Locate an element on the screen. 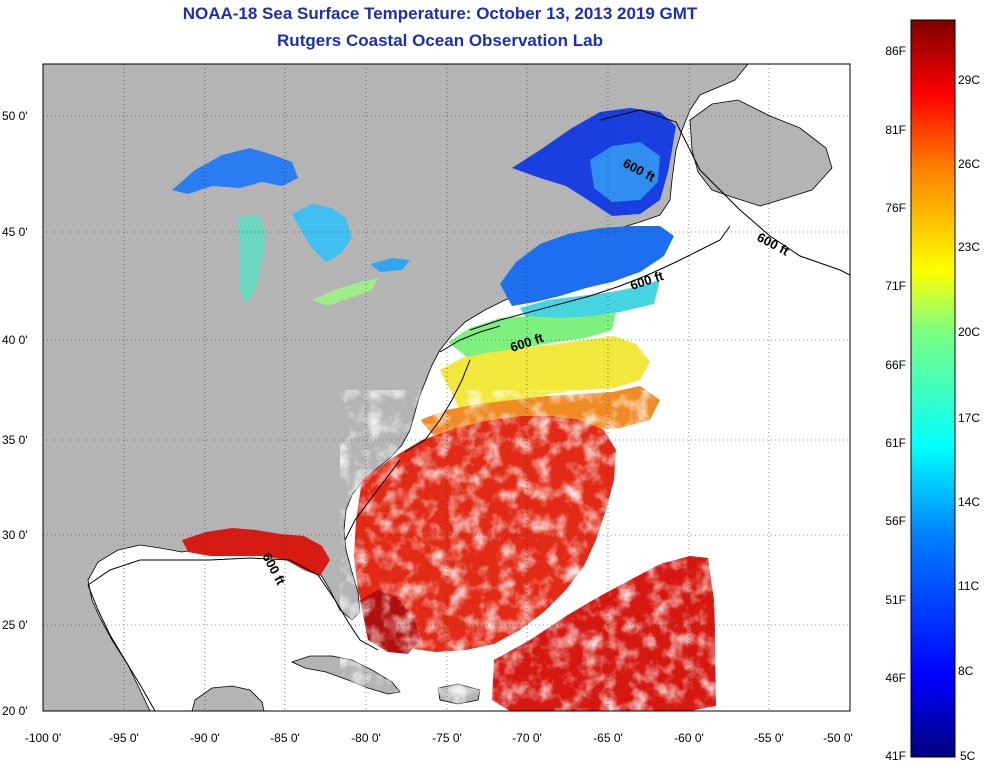  fahrenheit-label: 61F is located at coordinates (895, 443).